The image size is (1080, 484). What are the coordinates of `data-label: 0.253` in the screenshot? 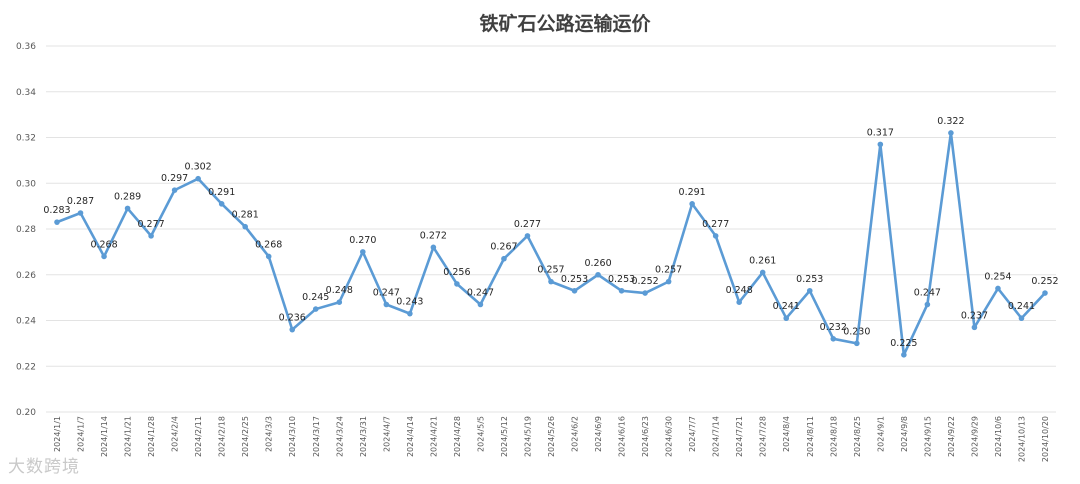 It's located at (574, 279).